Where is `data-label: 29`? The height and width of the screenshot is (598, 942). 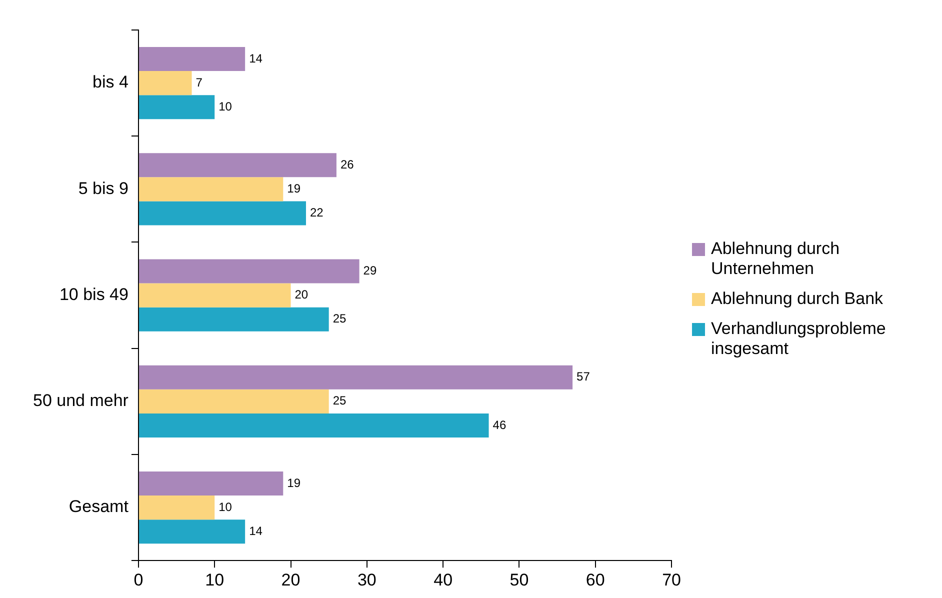
data-label: 29 is located at coordinates (370, 271).